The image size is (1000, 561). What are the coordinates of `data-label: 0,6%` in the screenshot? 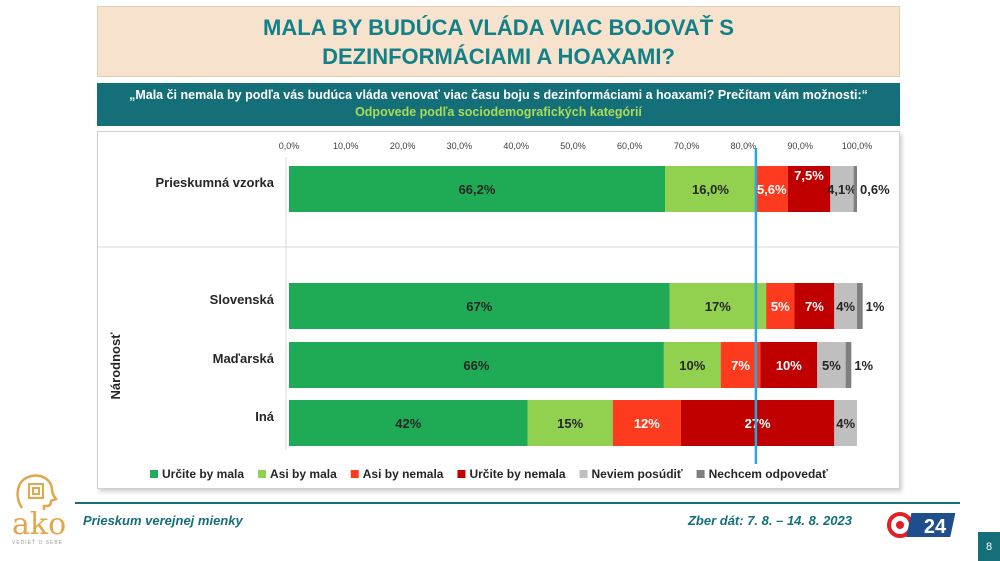 It's located at (875, 189).